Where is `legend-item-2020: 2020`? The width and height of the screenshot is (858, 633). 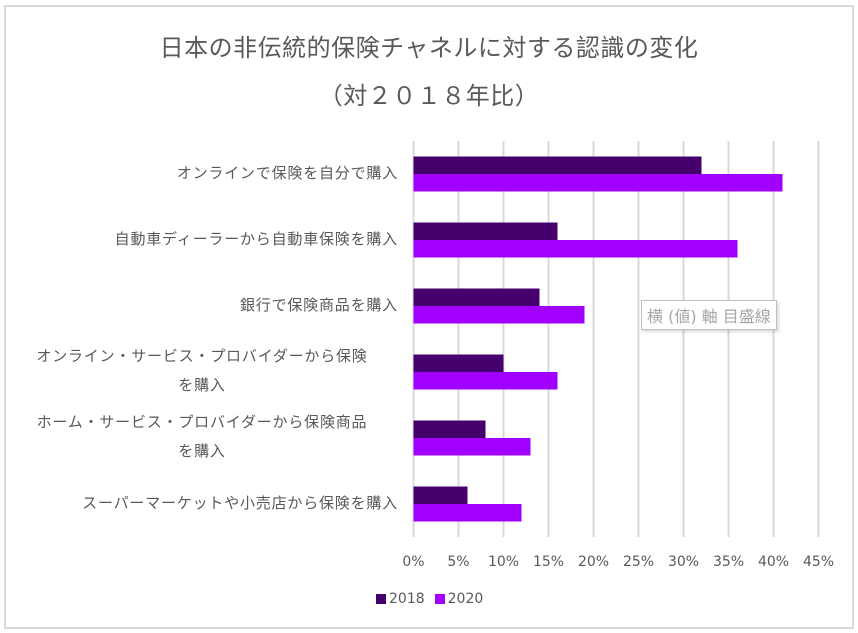 legend-item-2020: 2020 is located at coordinates (459, 599).